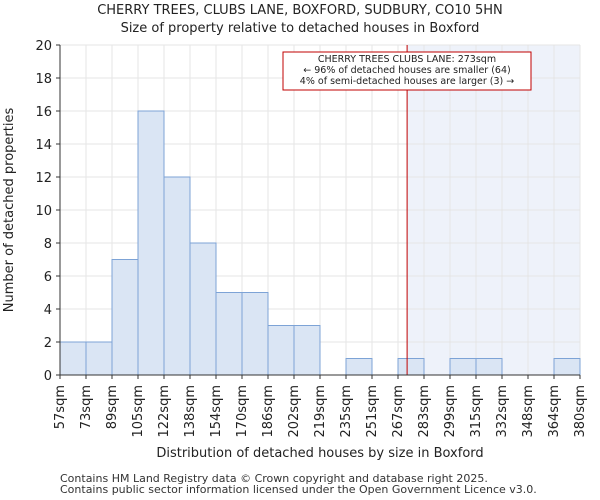  I want to click on bar-57sqm, so click(73, 358).